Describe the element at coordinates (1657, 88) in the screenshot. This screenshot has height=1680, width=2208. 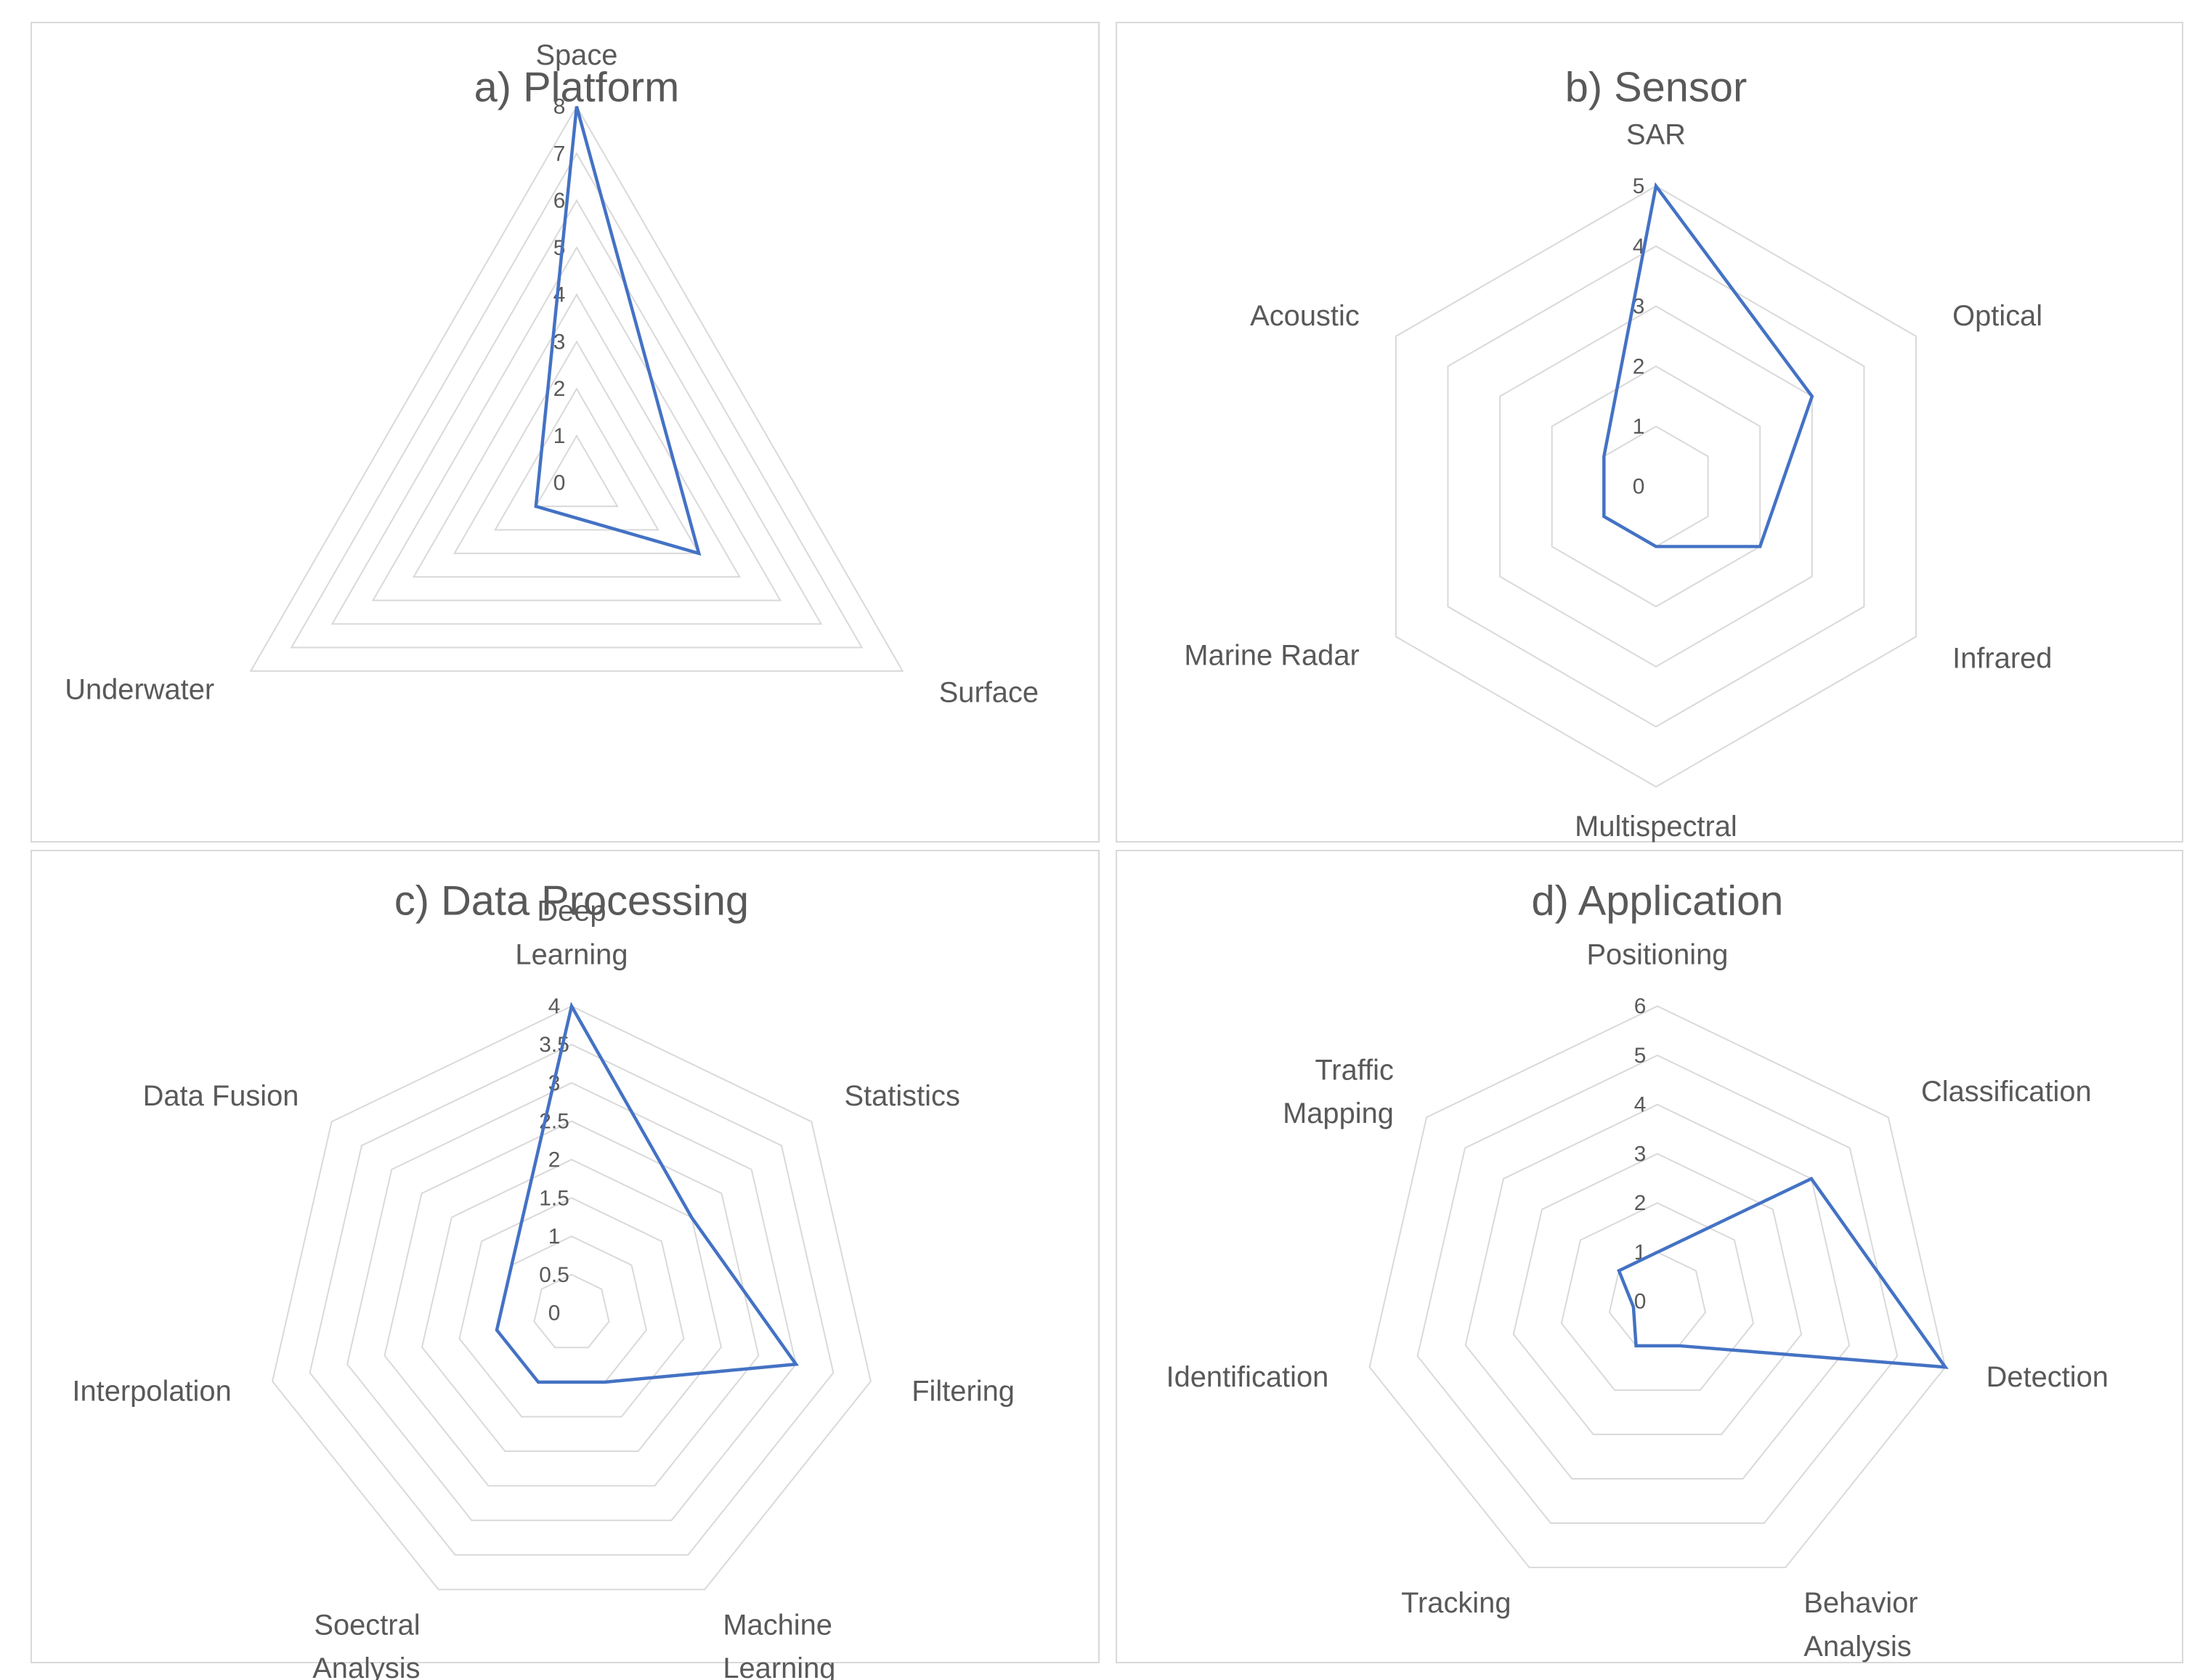
I see `chart-title: b) Sensor` at that location.